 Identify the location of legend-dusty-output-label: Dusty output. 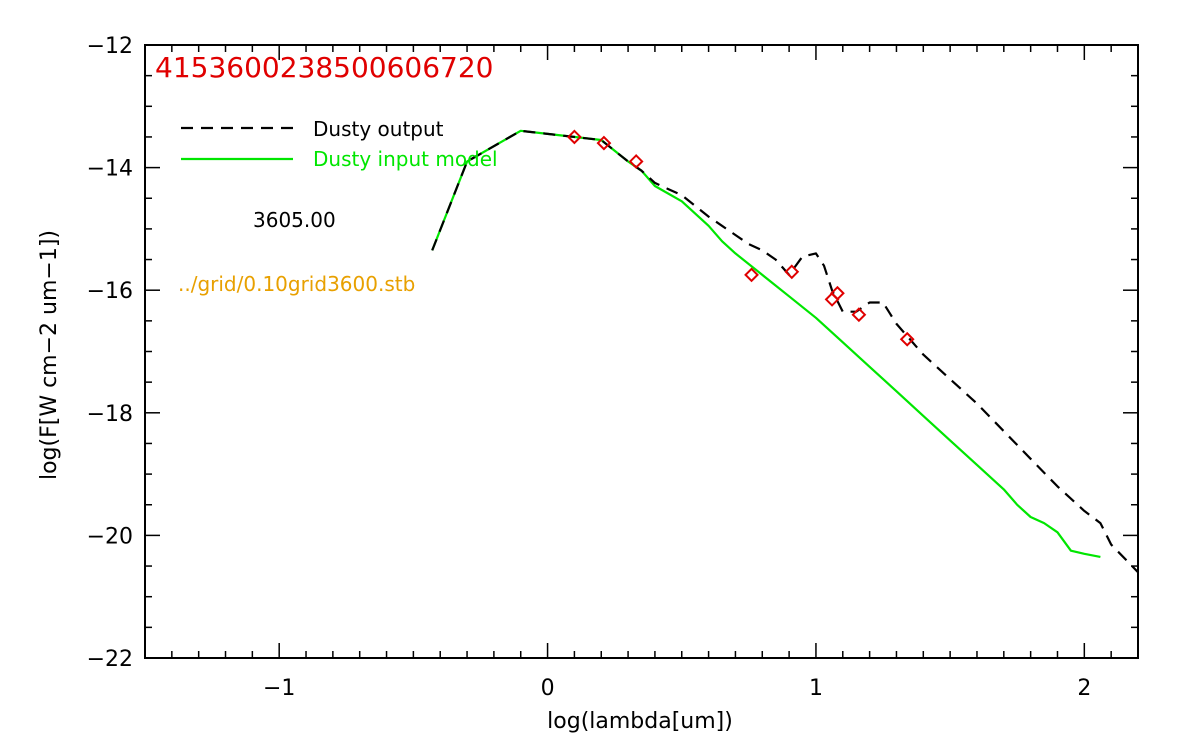
(378, 129).